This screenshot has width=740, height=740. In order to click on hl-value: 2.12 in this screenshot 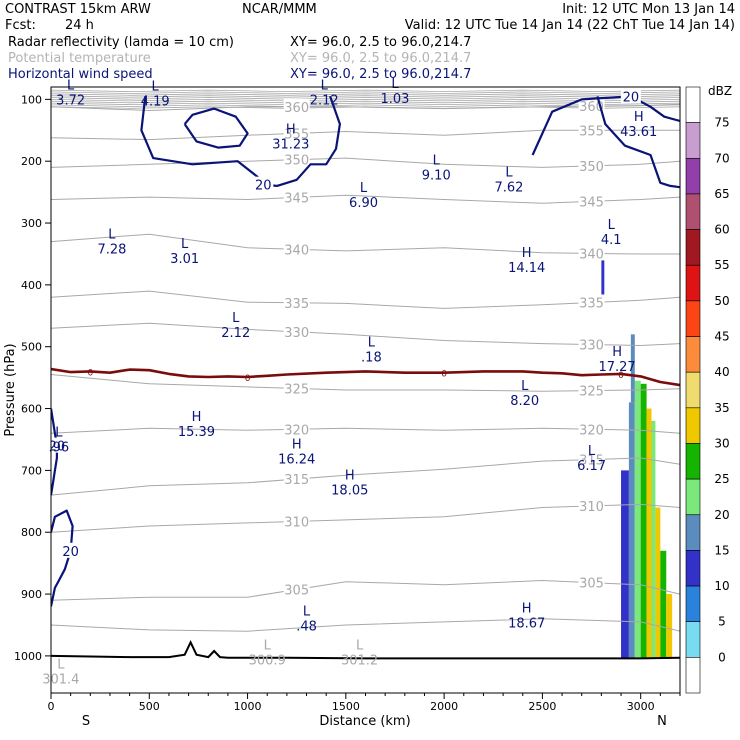, I will do `click(235, 333)`.